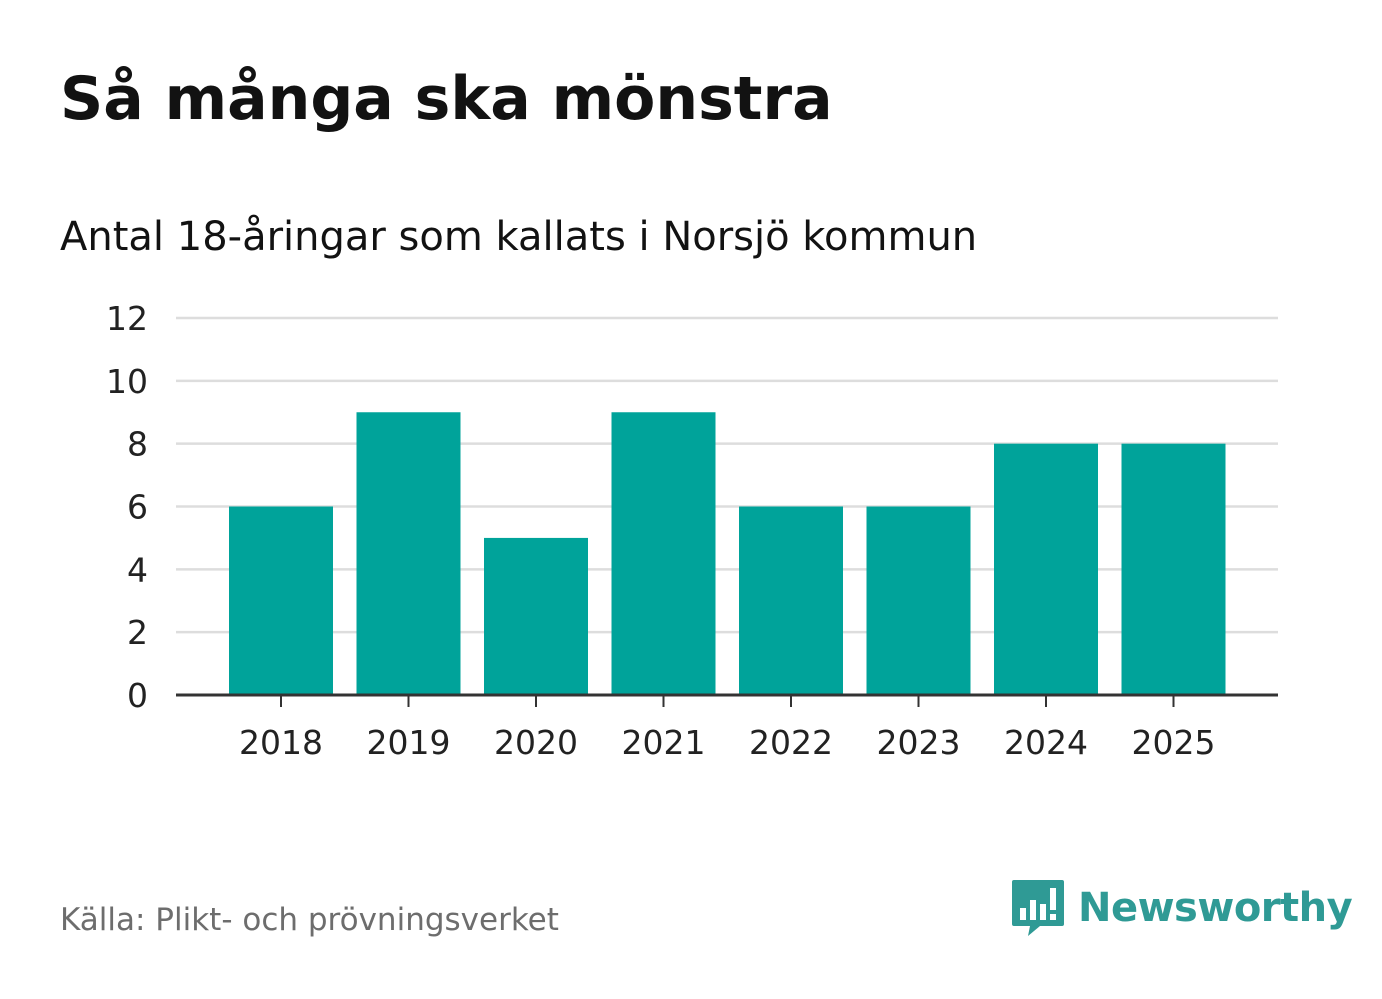 The width and height of the screenshot is (1382, 999). What do you see at coordinates (663, 553) in the screenshot?
I see `bar-2021` at bounding box center [663, 553].